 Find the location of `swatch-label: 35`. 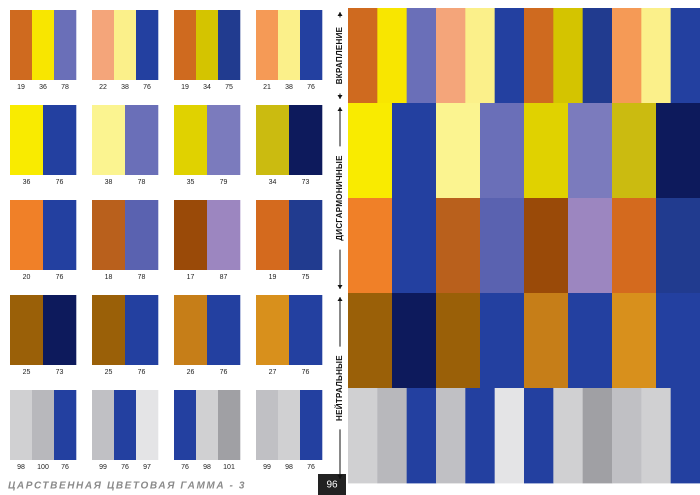

swatch-label: 35 is located at coordinates (191, 182).